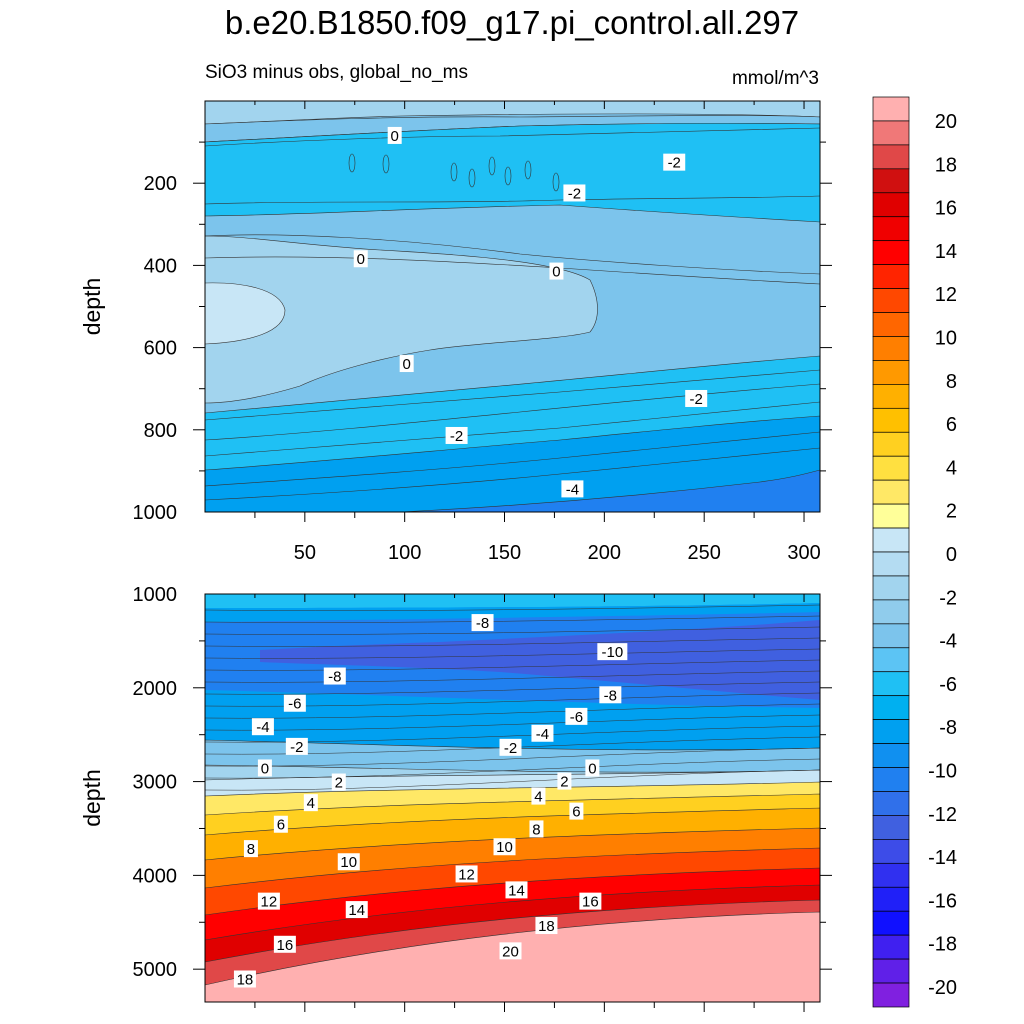  I want to click on contour-label: -10, so click(612, 652).